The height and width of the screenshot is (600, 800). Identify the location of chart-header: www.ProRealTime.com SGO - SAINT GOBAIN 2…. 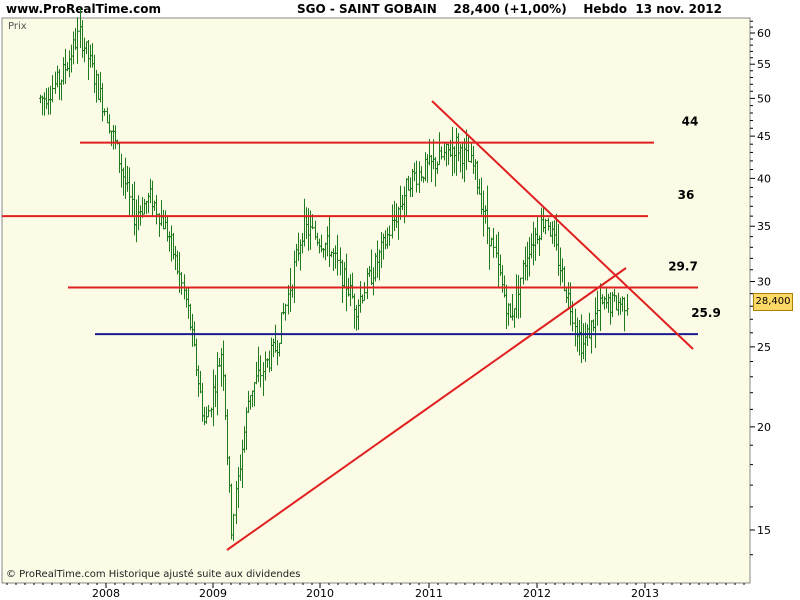
(400, 9).